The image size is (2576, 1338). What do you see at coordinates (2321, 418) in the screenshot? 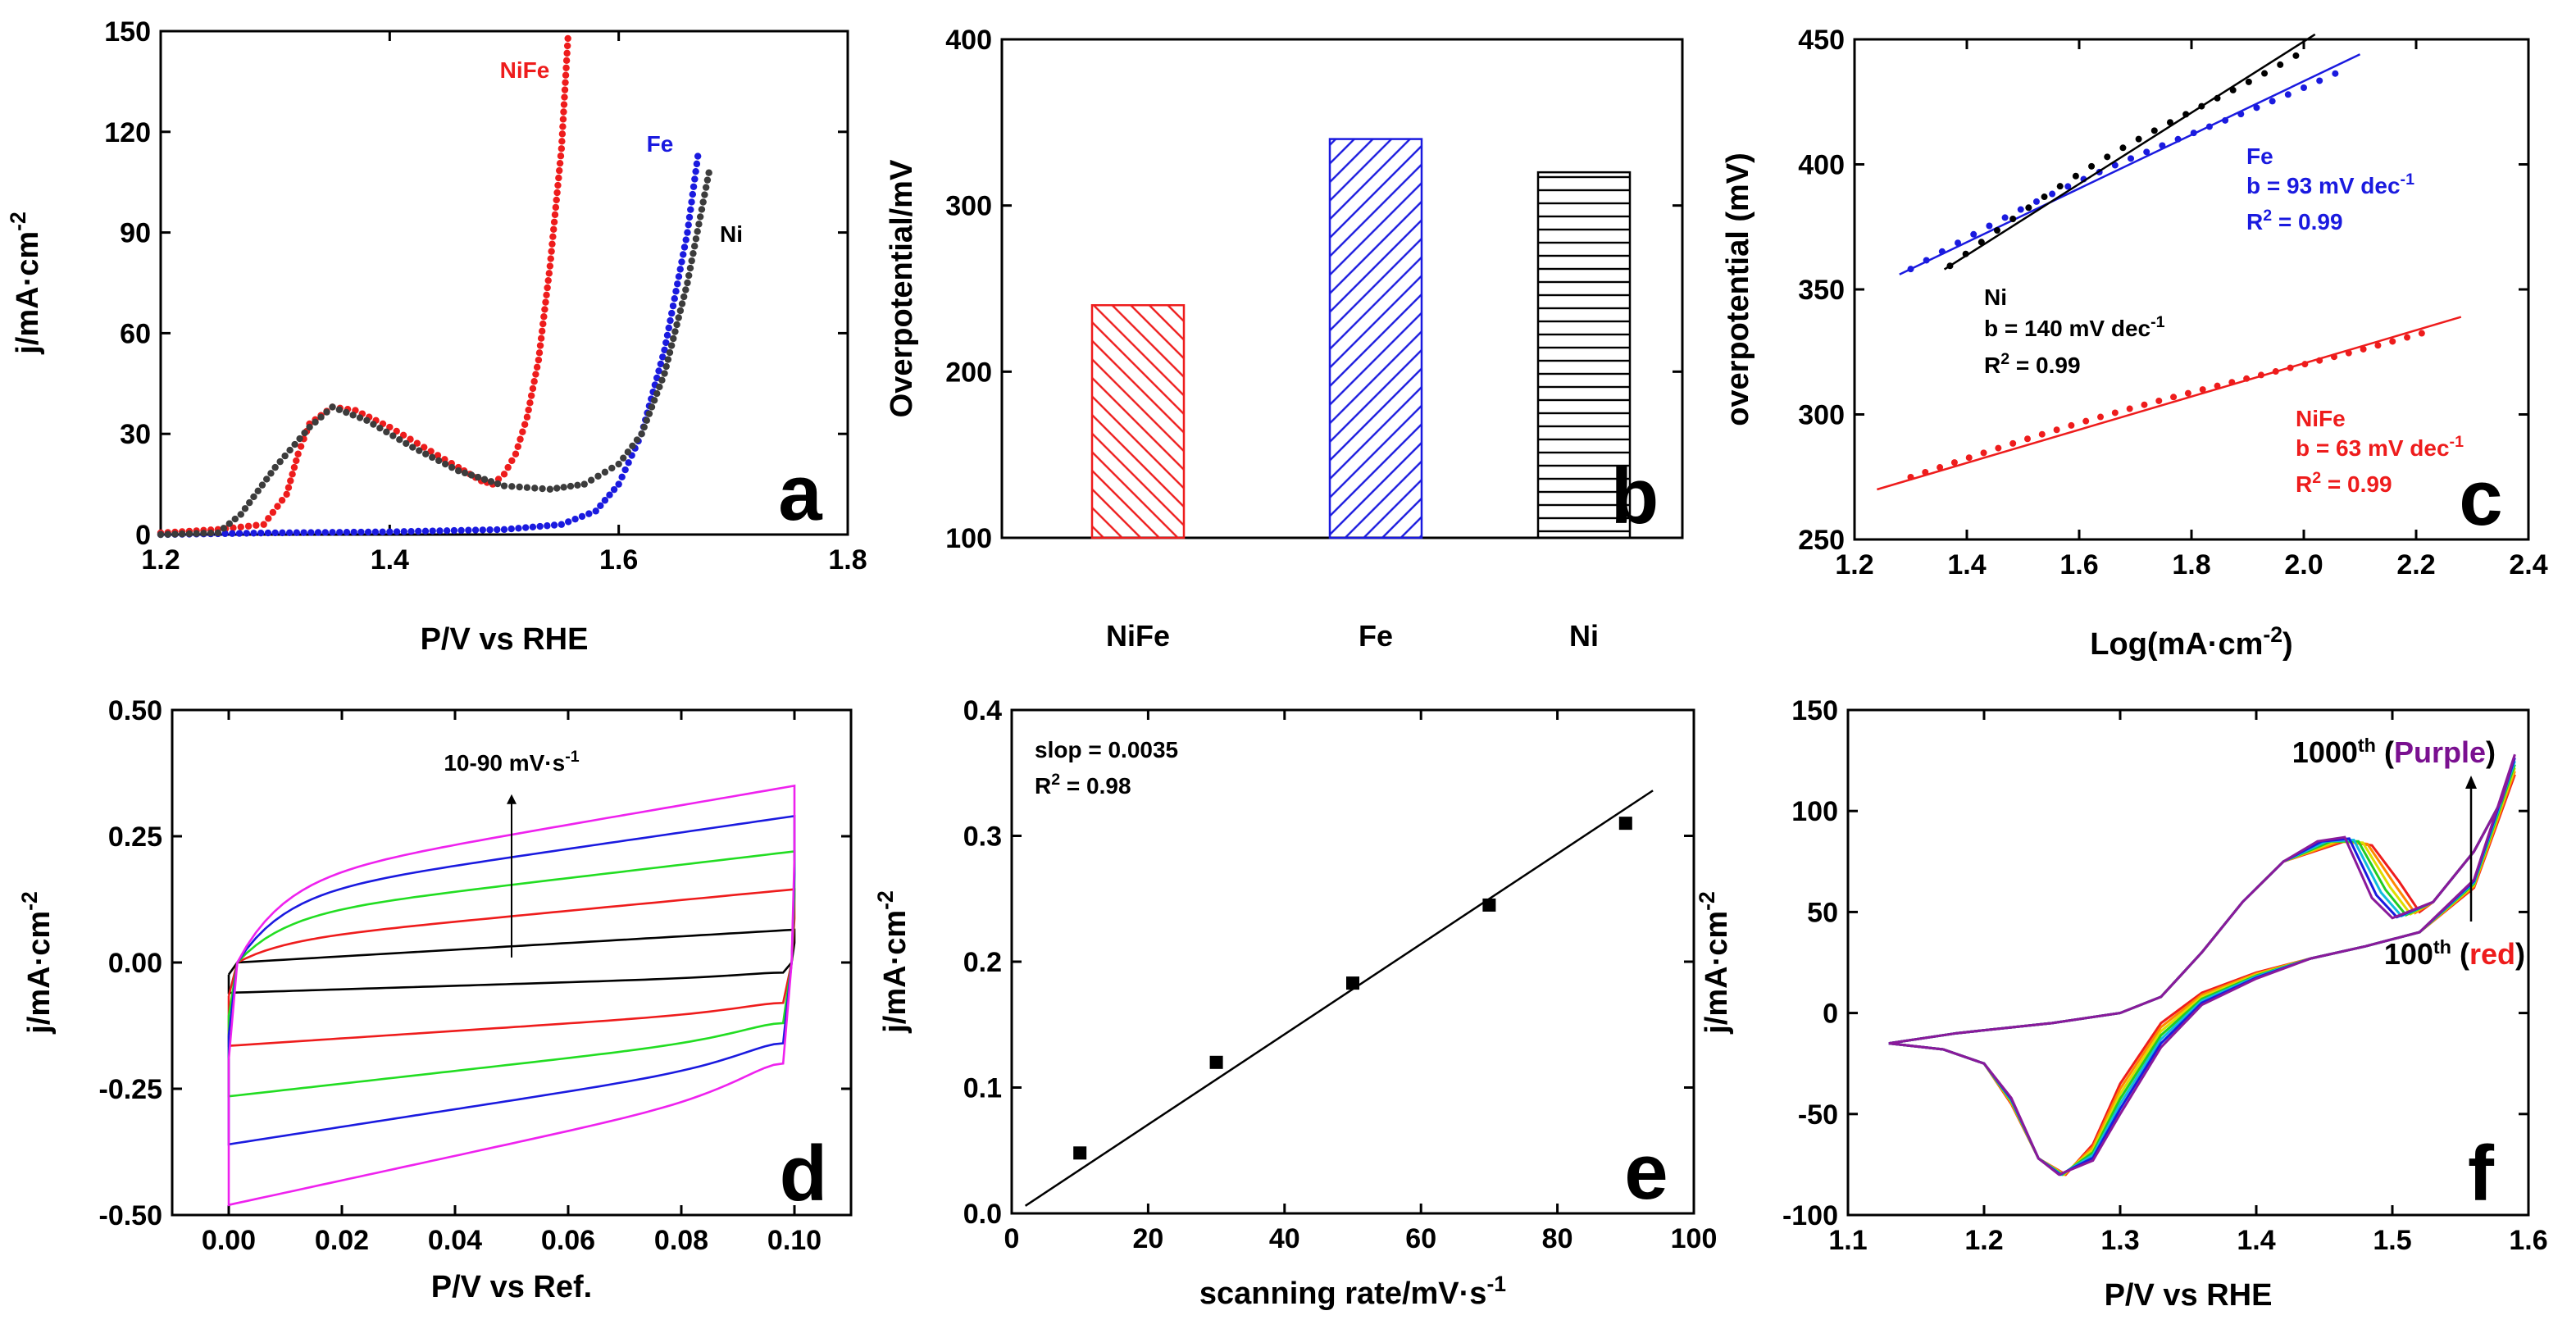
I see `fit-name: NiFe` at bounding box center [2321, 418].